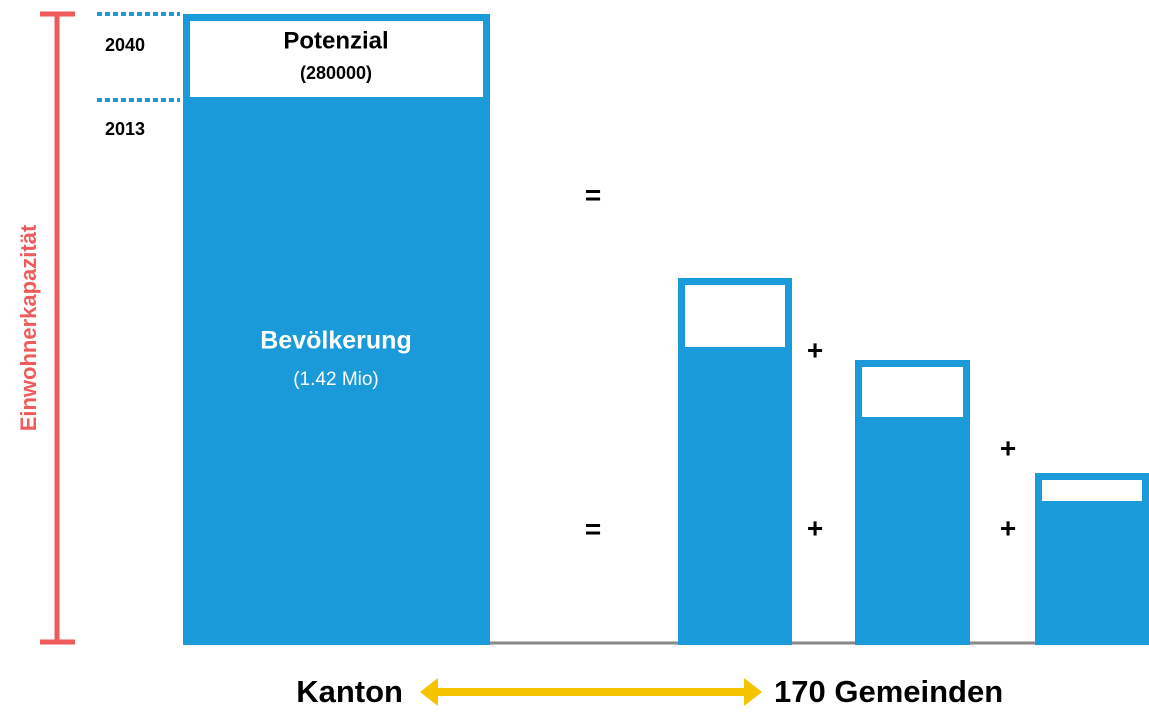 The width and height of the screenshot is (1149, 713). What do you see at coordinates (349, 691) in the screenshot?
I see `footer-left: Kanton` at bounding box center [349, 691].